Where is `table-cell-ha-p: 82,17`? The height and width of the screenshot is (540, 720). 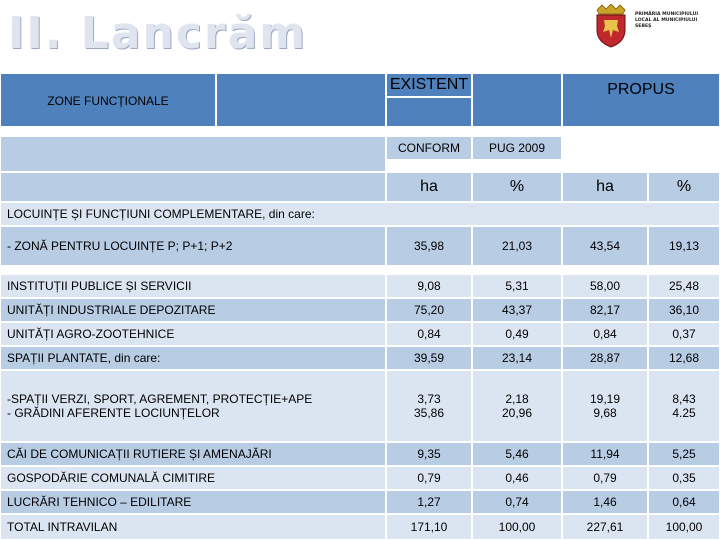 table-cell-ha-p: 82,17 is located at coordinates (605, 310).